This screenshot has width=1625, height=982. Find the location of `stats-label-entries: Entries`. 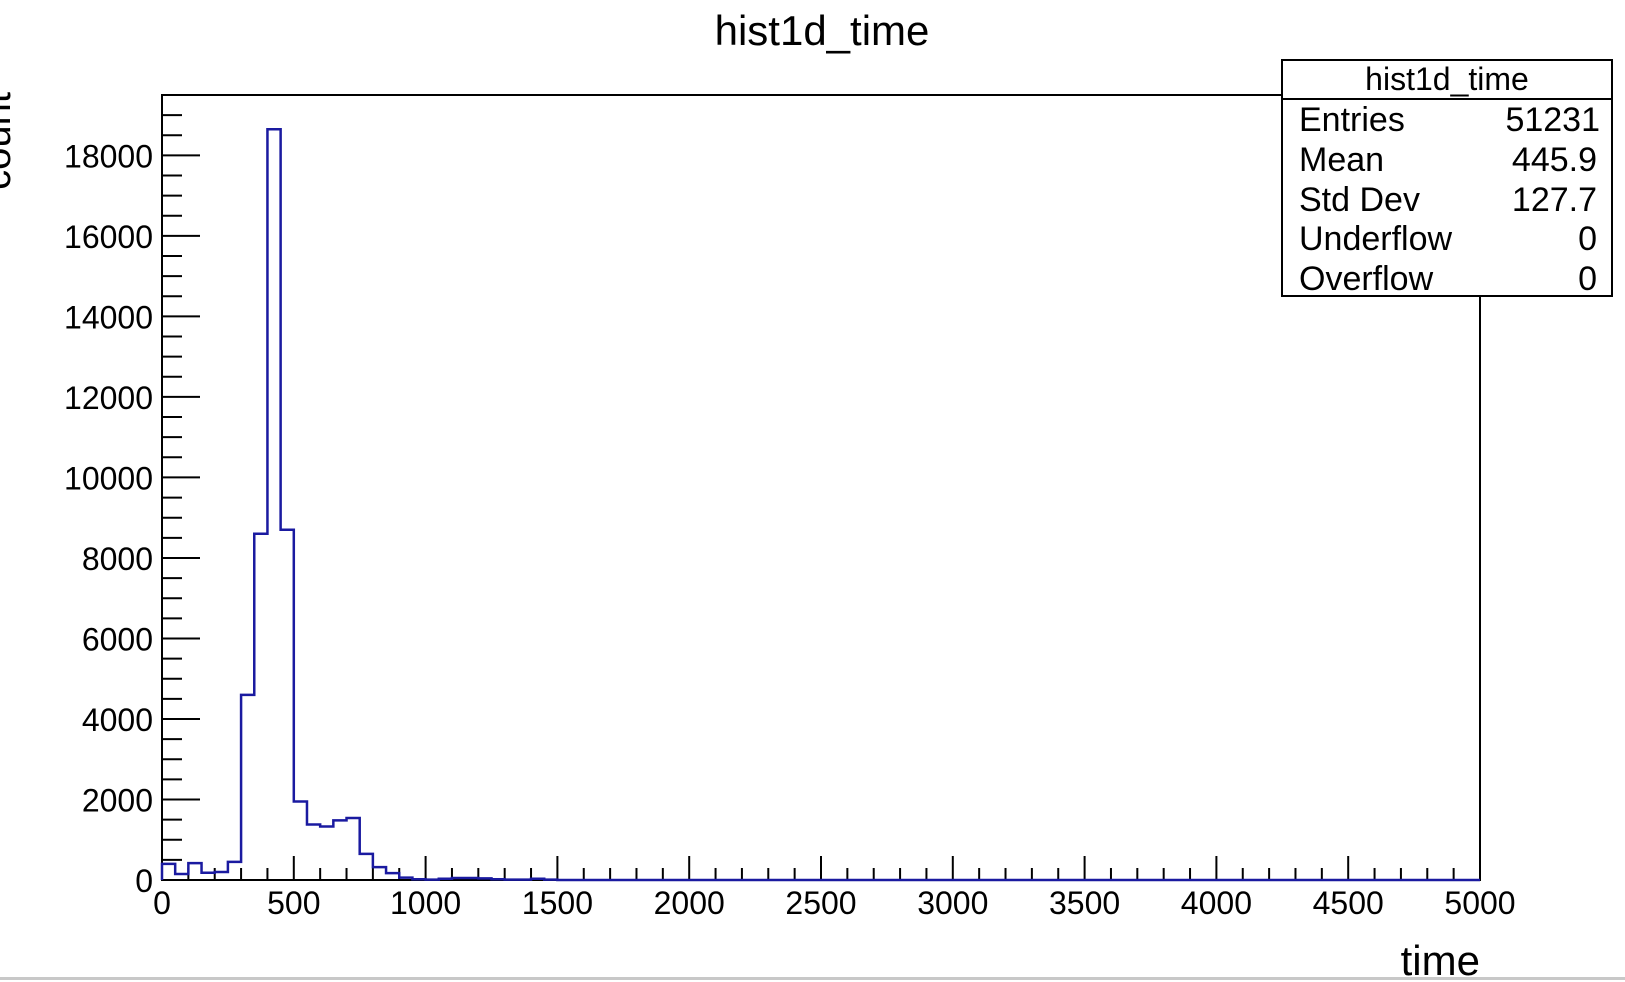

stats-label-entries: Entries is located at coordinates (1352, 120).